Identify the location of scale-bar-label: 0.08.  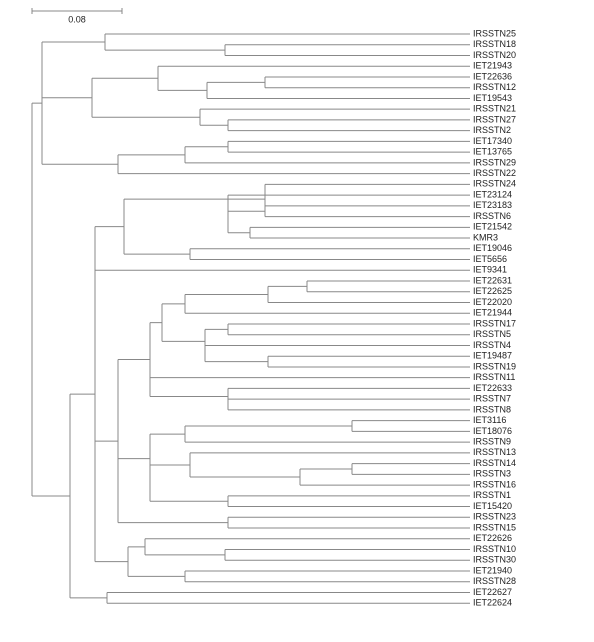
(77, 19).